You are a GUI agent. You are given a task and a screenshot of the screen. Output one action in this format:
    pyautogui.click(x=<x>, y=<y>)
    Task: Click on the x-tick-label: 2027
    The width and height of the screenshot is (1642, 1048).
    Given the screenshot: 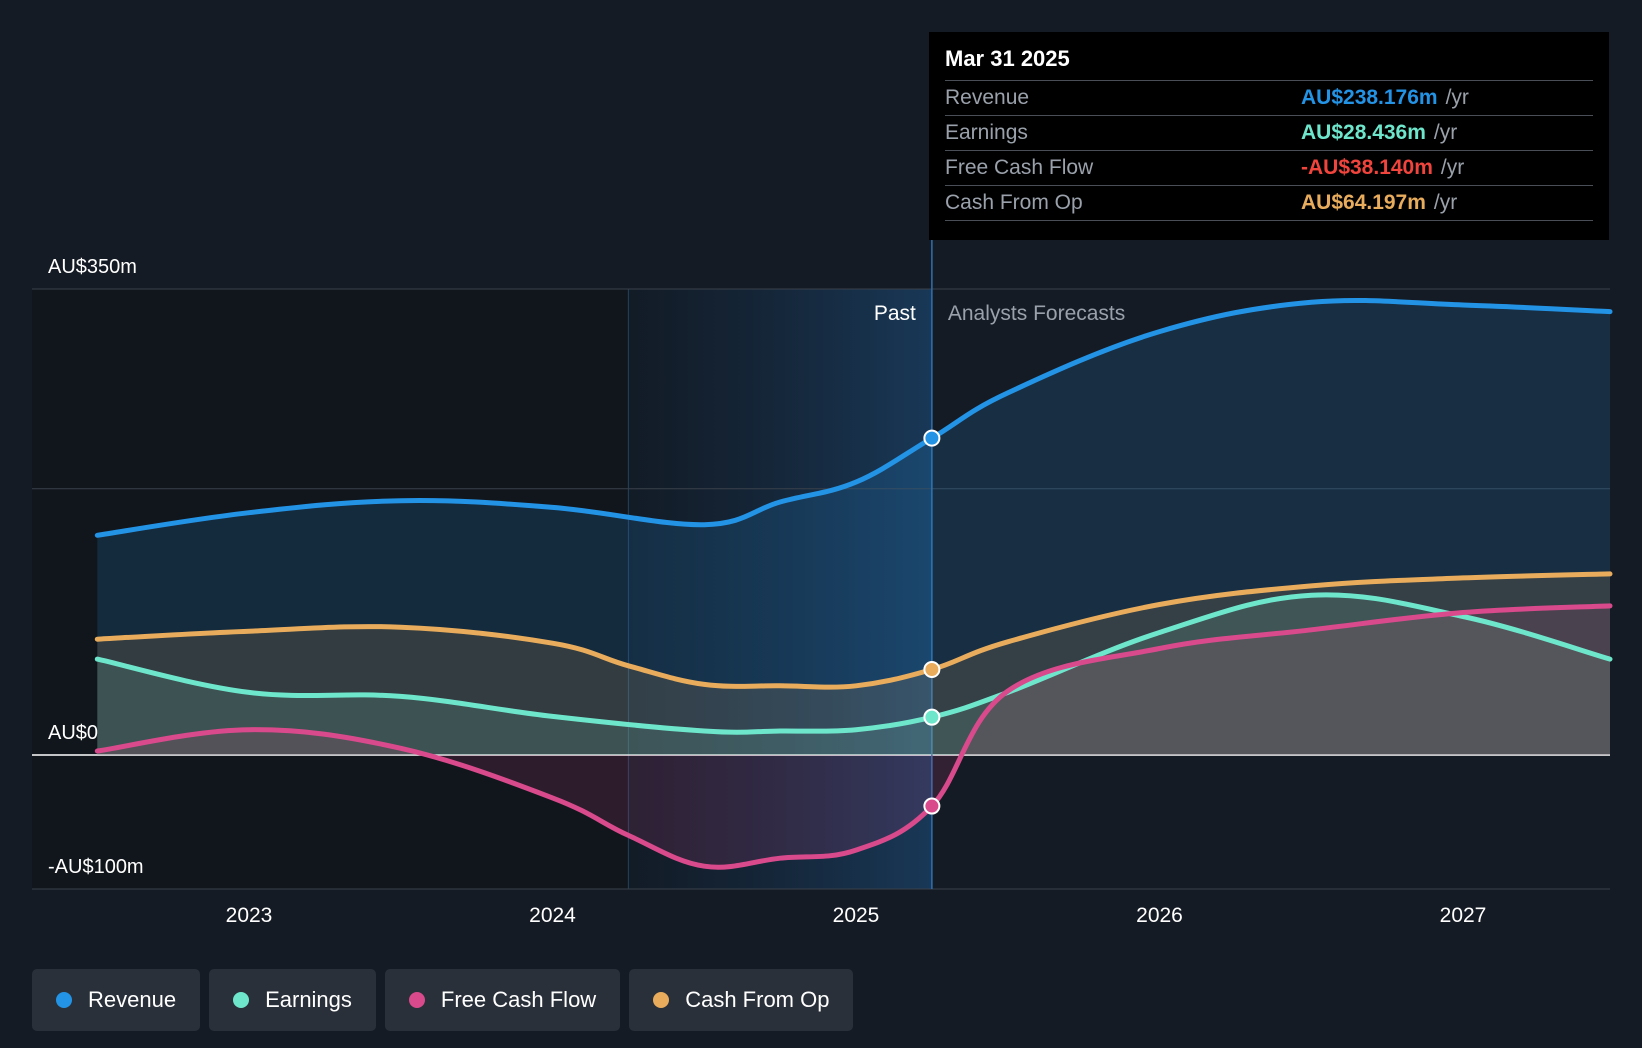 What is the action you would take?
    pyautogui.click(x=1463, y=915)
    